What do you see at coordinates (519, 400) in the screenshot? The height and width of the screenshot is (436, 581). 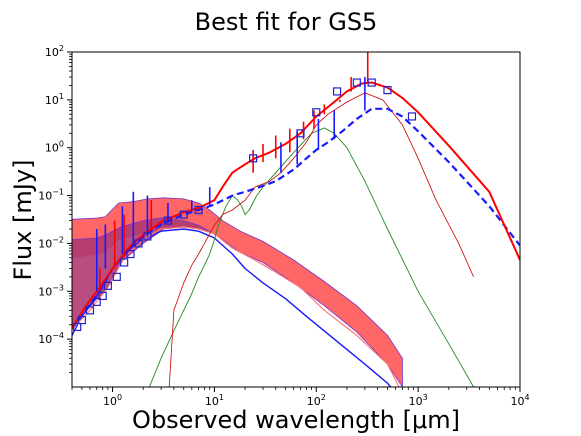 I see `x-tick-label: 10⁴` at bounding box center [519, 400].